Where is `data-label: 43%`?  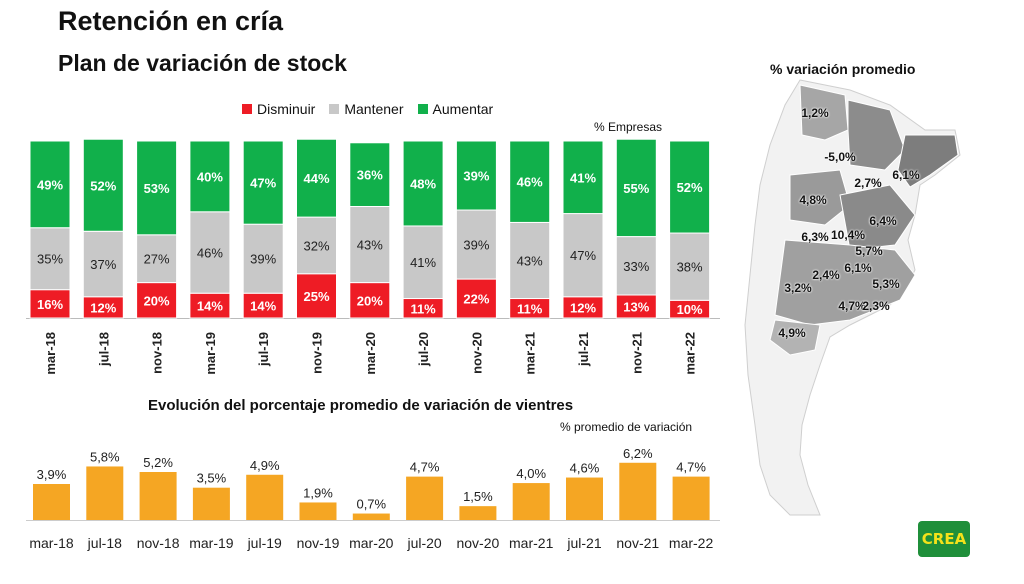 data-label: 43% is located at coordinates (370, 245).